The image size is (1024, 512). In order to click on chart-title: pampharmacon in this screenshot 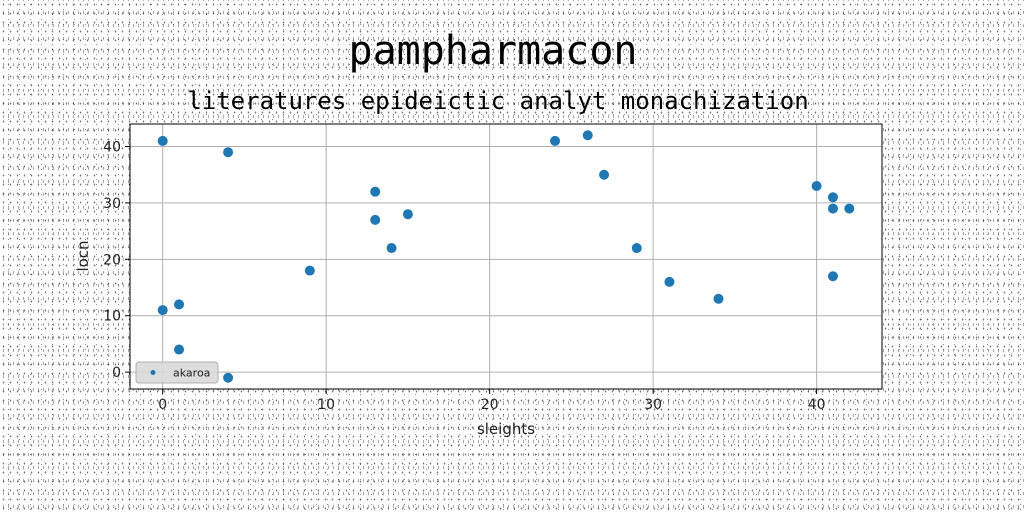, I will do `click(493, 51)`.